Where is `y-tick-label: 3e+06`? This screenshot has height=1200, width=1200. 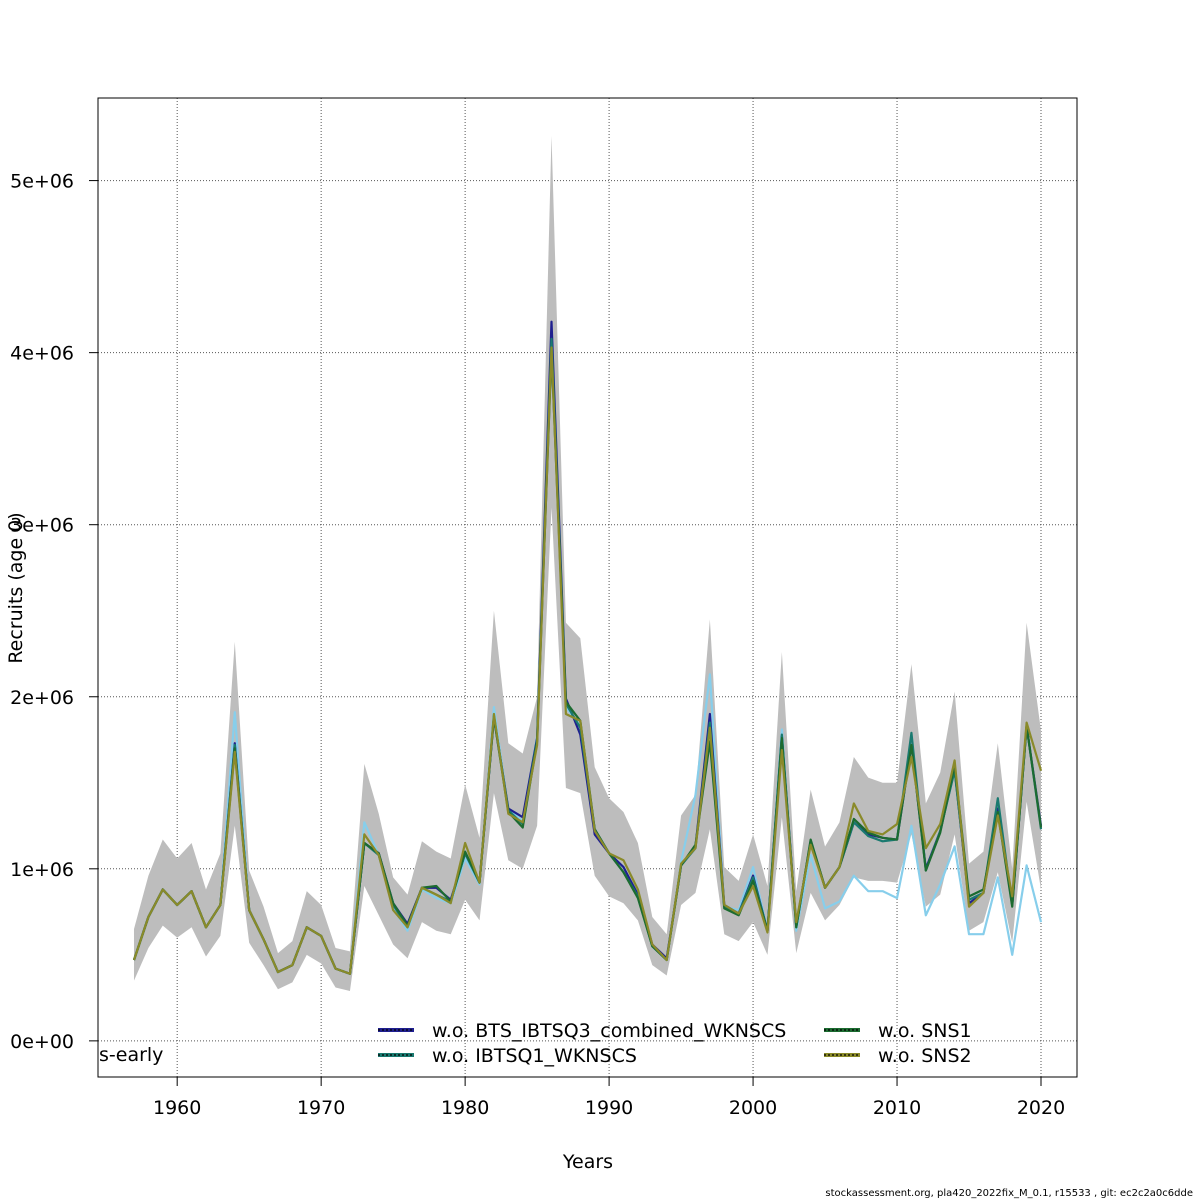 y-tick-label: 3e+06 is located at coordinates (42, 526).